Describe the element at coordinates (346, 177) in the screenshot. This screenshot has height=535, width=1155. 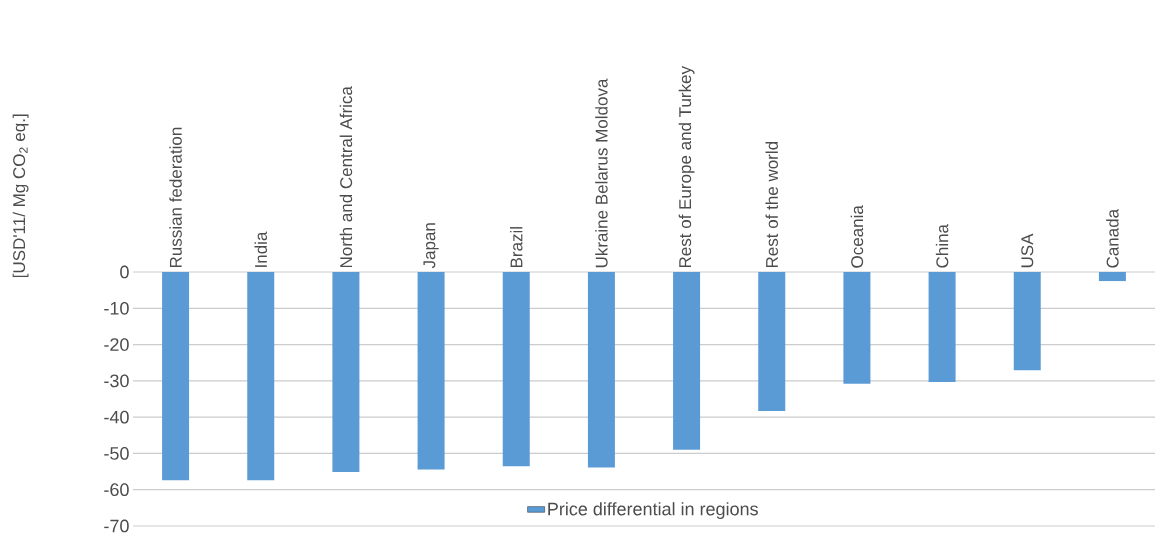
I see `x-tick-label: North and Central Africa` at that location.